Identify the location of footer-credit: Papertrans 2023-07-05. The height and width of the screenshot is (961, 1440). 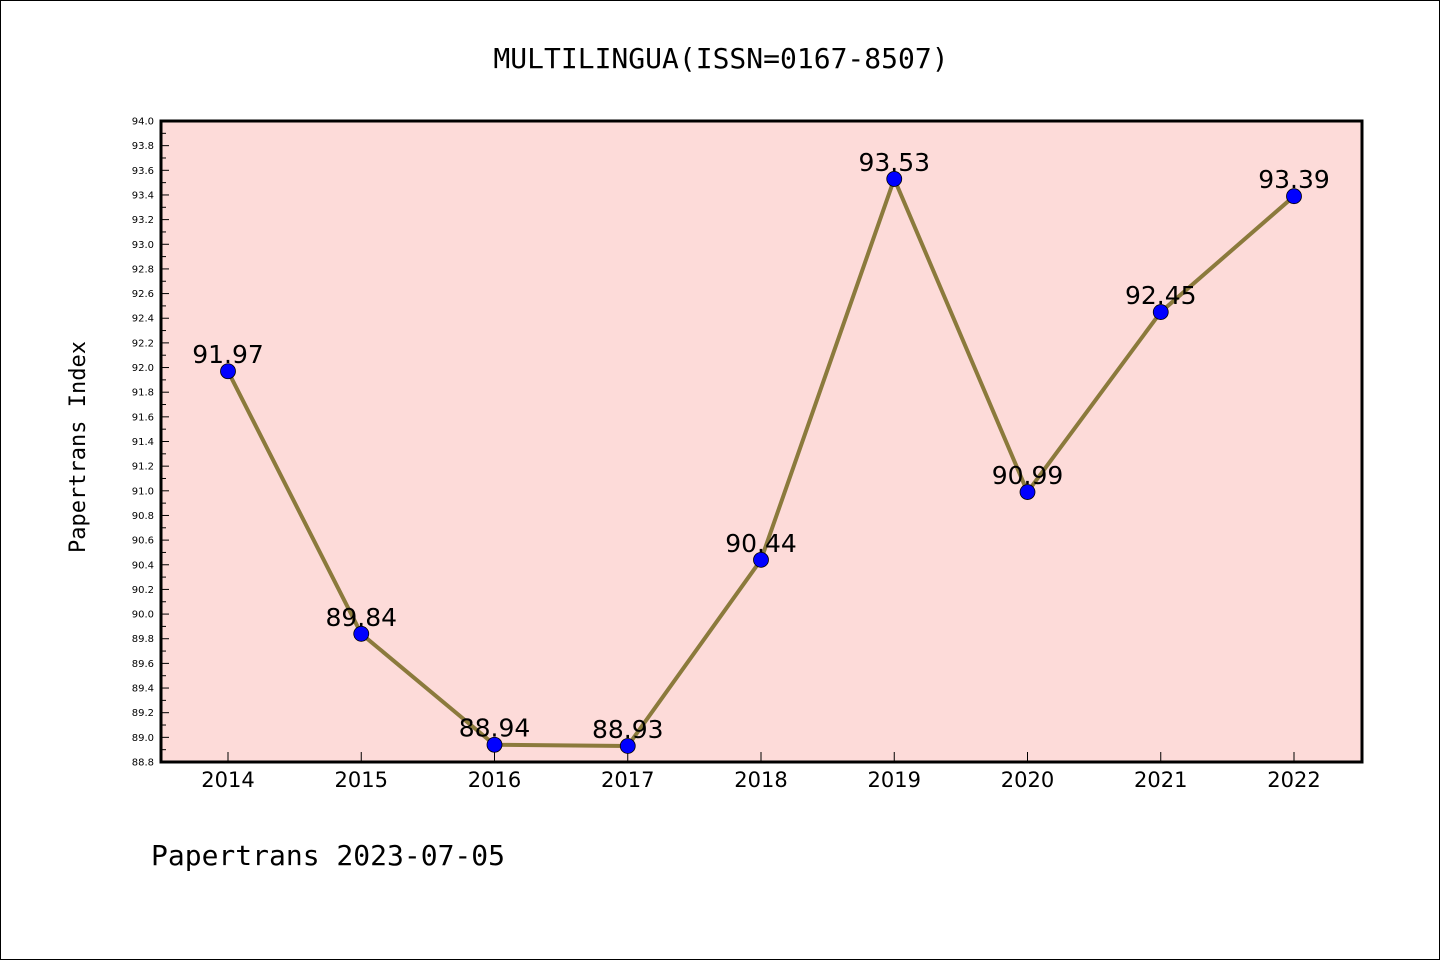
(328, 855).